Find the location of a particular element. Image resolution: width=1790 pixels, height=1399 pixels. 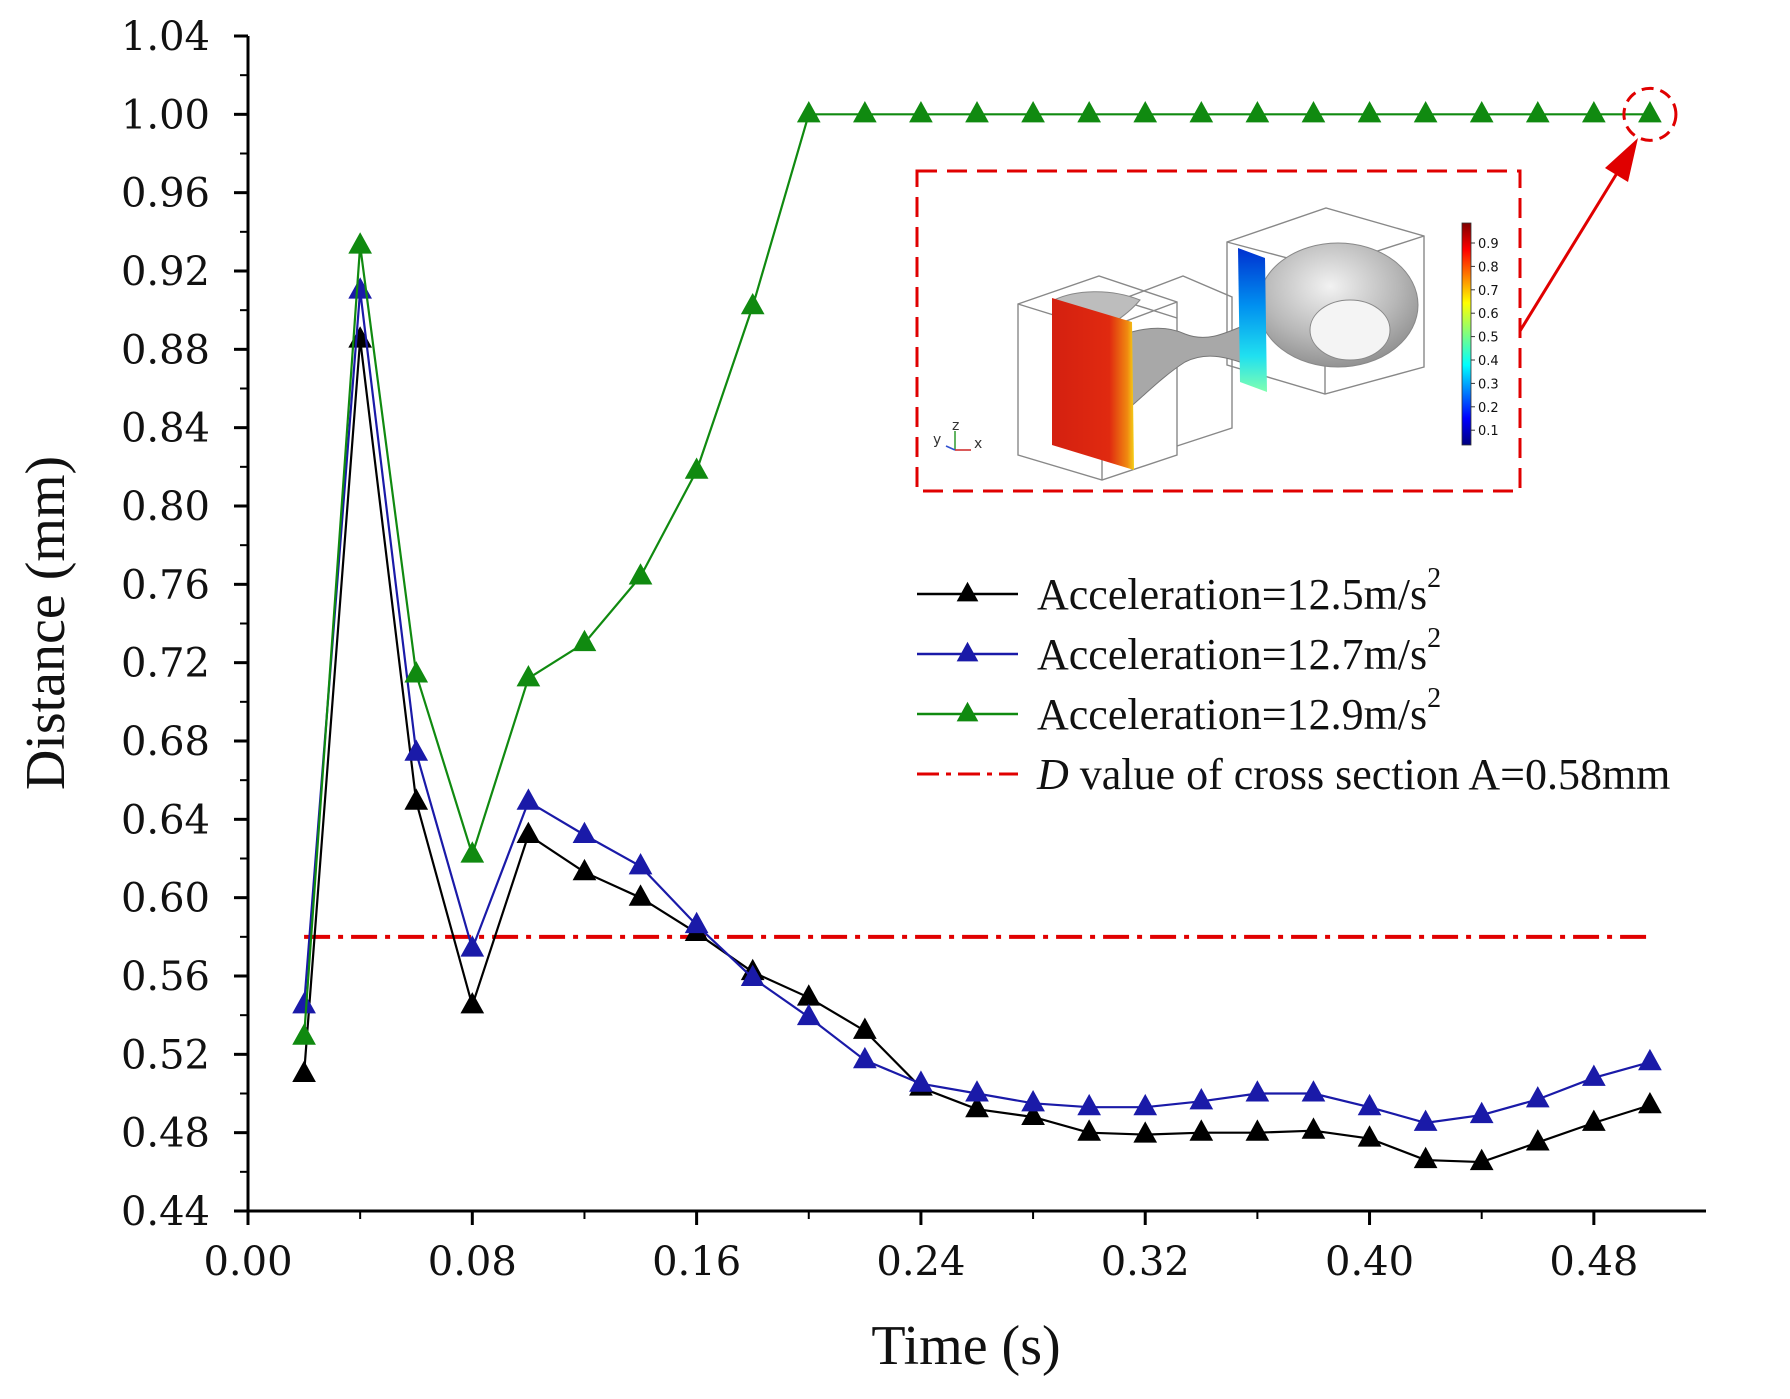

colorbar-tick-label: 0.8 is located at coordinates (1488, 267).